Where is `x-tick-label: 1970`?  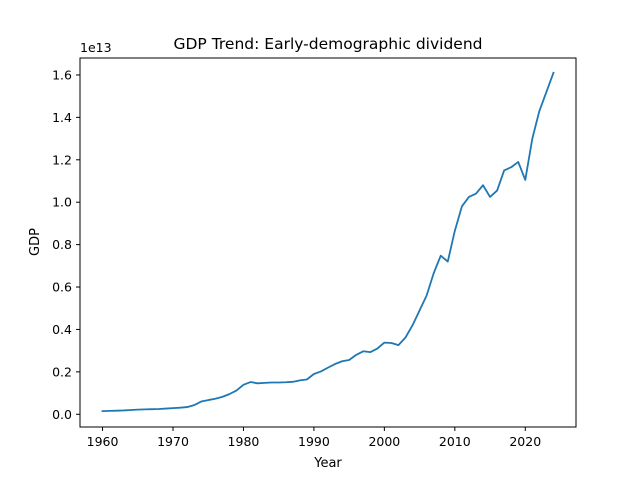
x-tick-label: 1970 is located at coordinates (173, 441).